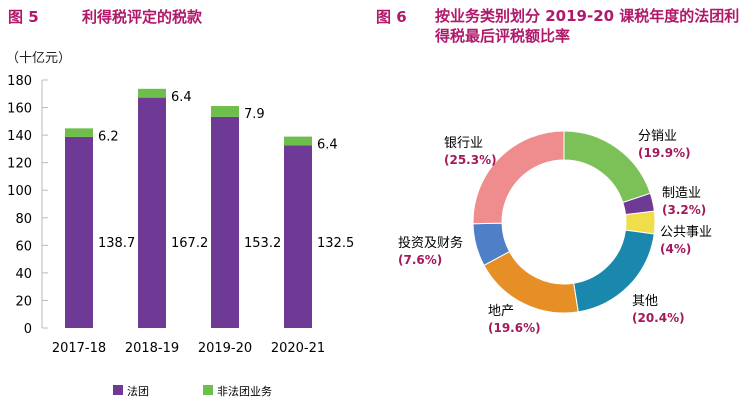 Image resolution: width=752 pixels, height=417 pixels. Describe the element at coordinates (108, 136) in the screenshot. I see `bar-label-unincorporated: 6.2` at that location.